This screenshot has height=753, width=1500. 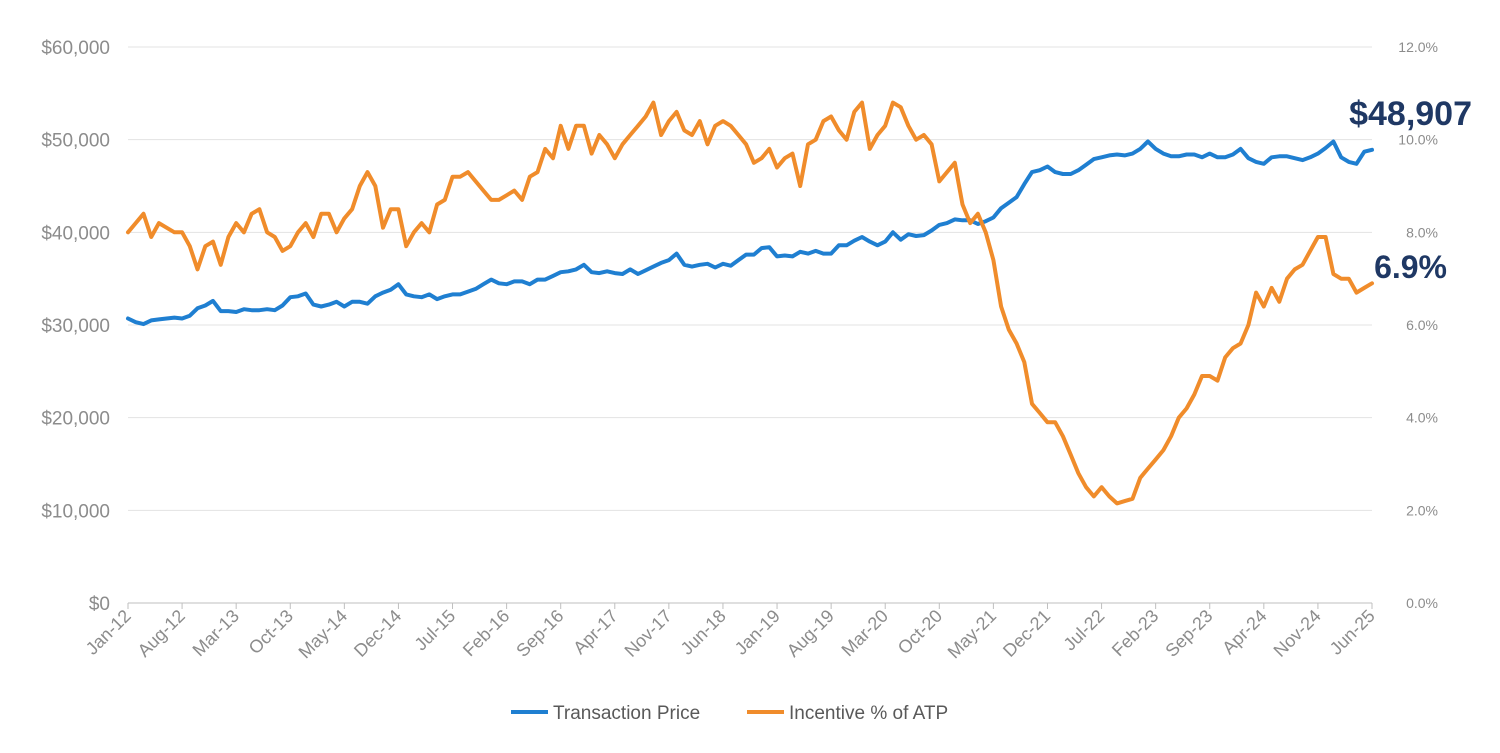 I want to click on y-right-tick-label: 0.0%, so click(x=1422, y=603).